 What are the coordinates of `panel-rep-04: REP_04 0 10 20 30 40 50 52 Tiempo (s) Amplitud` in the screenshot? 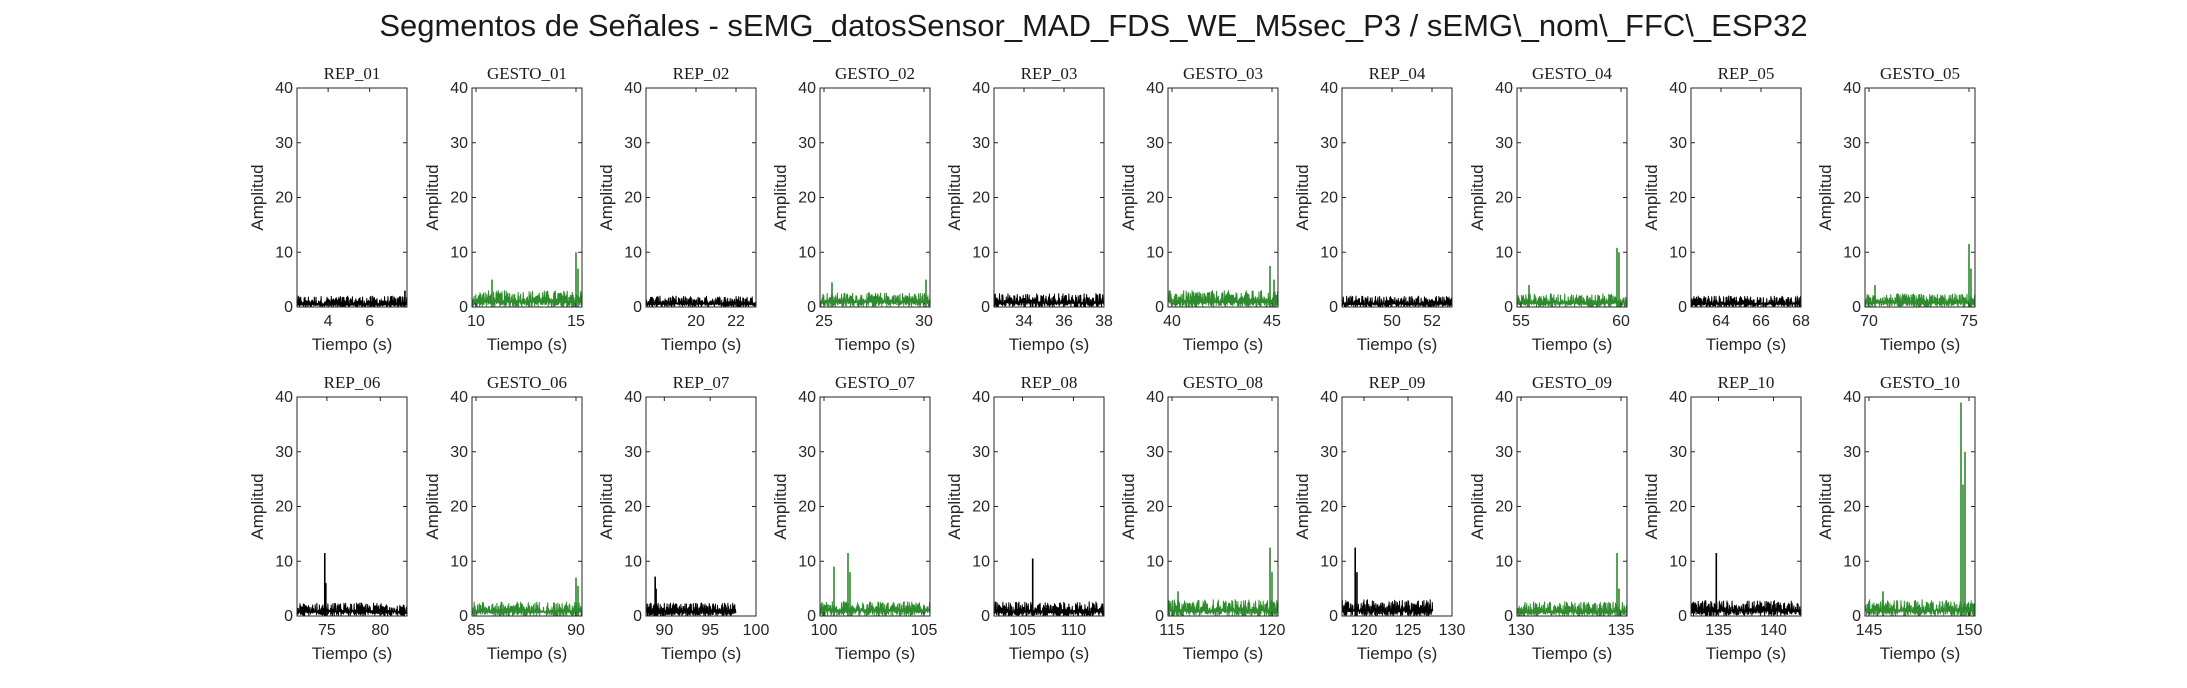 It's located at (1373, 209).